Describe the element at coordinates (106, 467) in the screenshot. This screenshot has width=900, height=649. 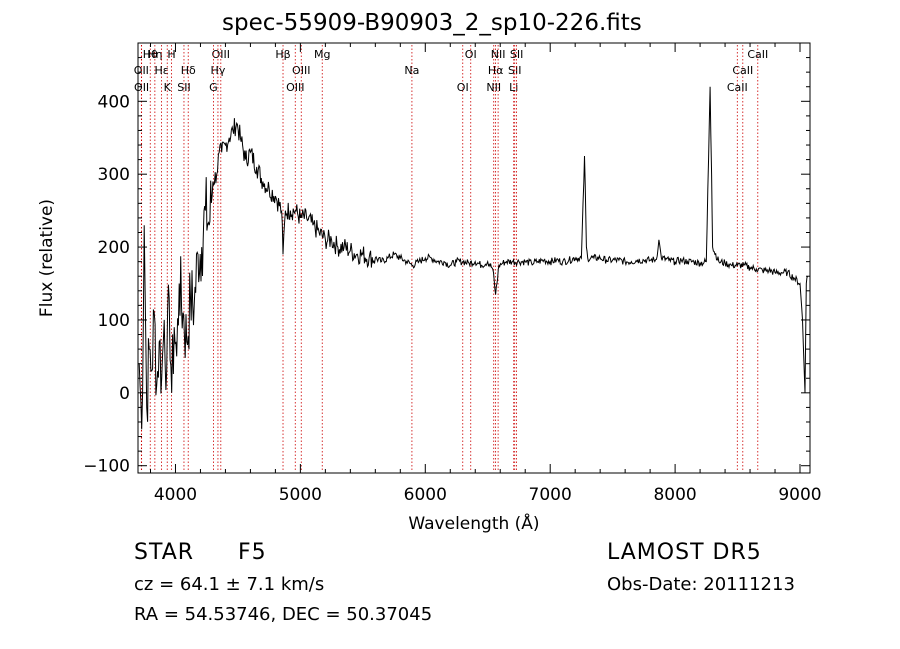
I see `y-tick-label: −100` at that location.